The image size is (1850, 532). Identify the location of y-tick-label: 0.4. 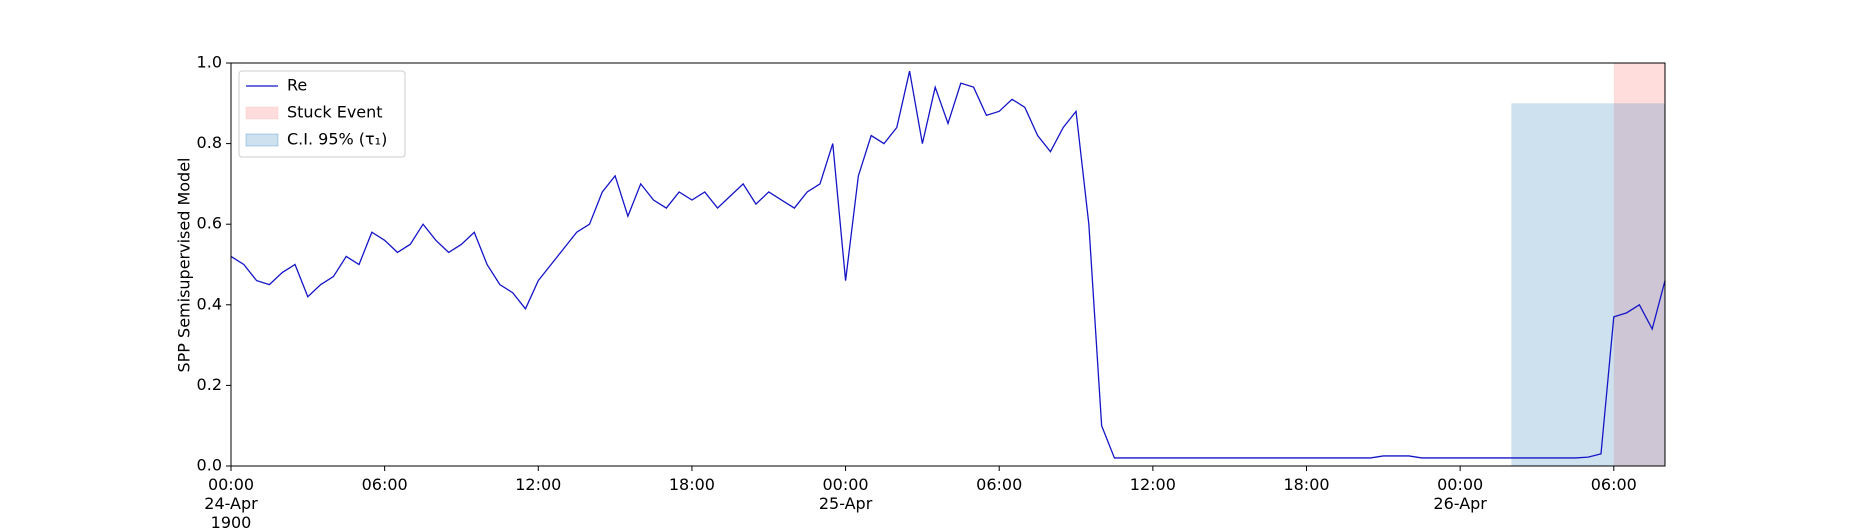
(209, 303).